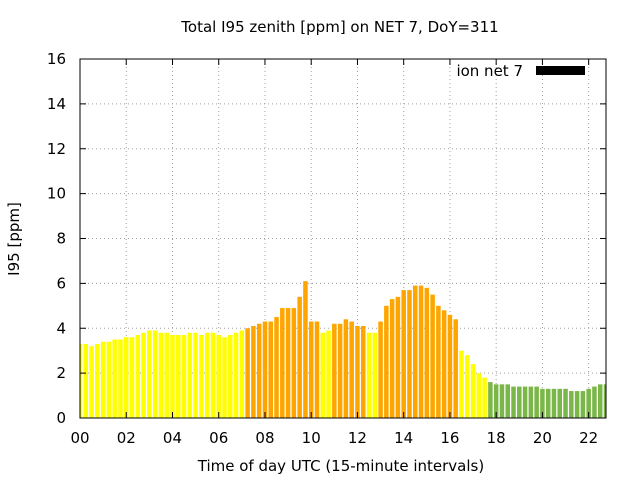  I want to click on y-tick-labels: 0 2 4 6 8 10 12 14 16, so click(56, 238).